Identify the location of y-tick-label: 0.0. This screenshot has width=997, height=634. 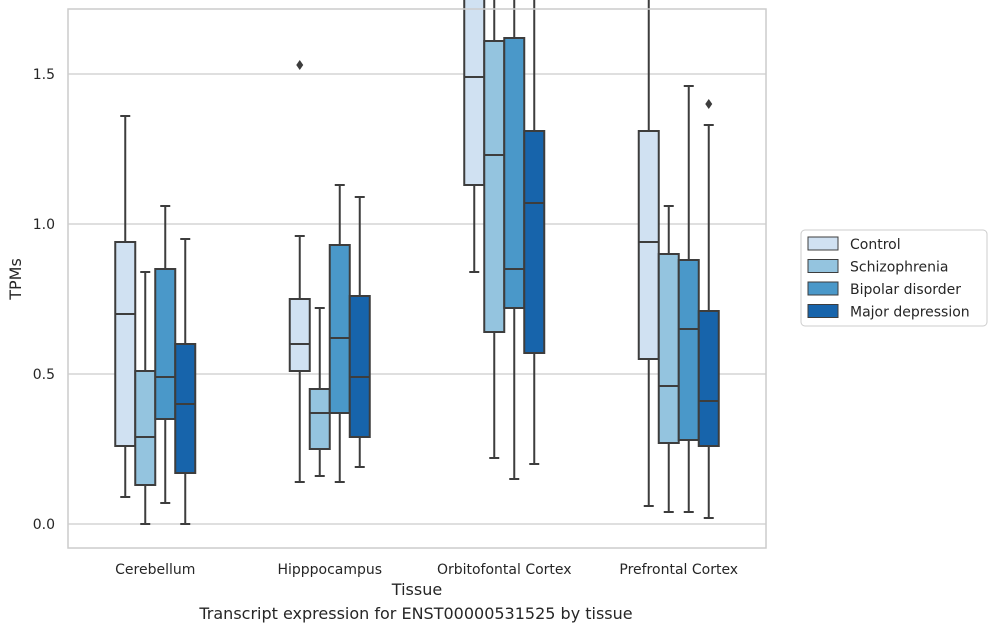
(44, 525).